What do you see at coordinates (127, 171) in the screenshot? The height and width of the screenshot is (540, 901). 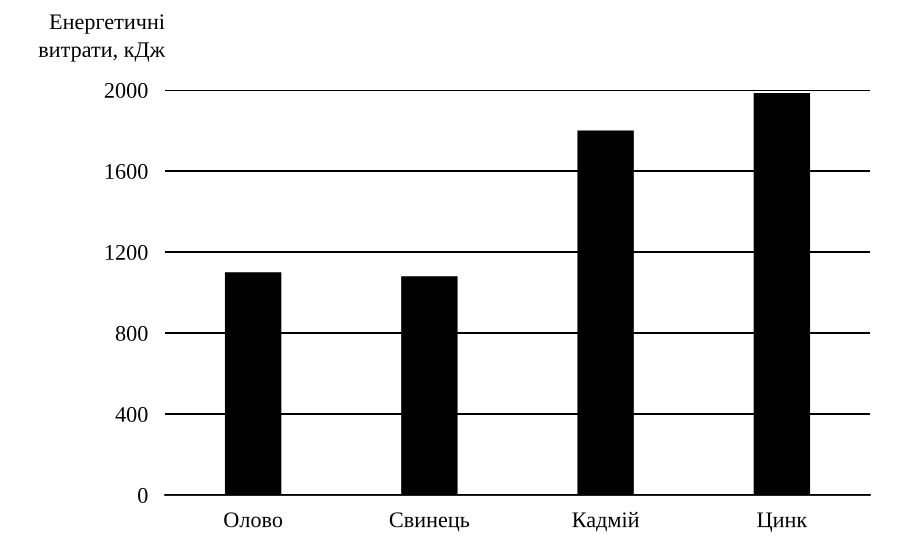 I see `y-tick-label: 1600` at bounding box center [127, 171].